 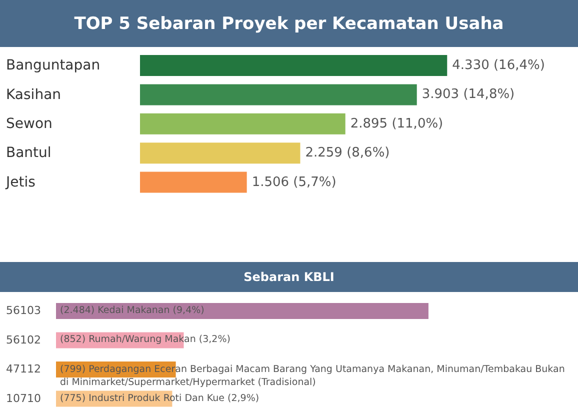 I want to click on y-tick-label: 47112, so click(x=23, y=369).